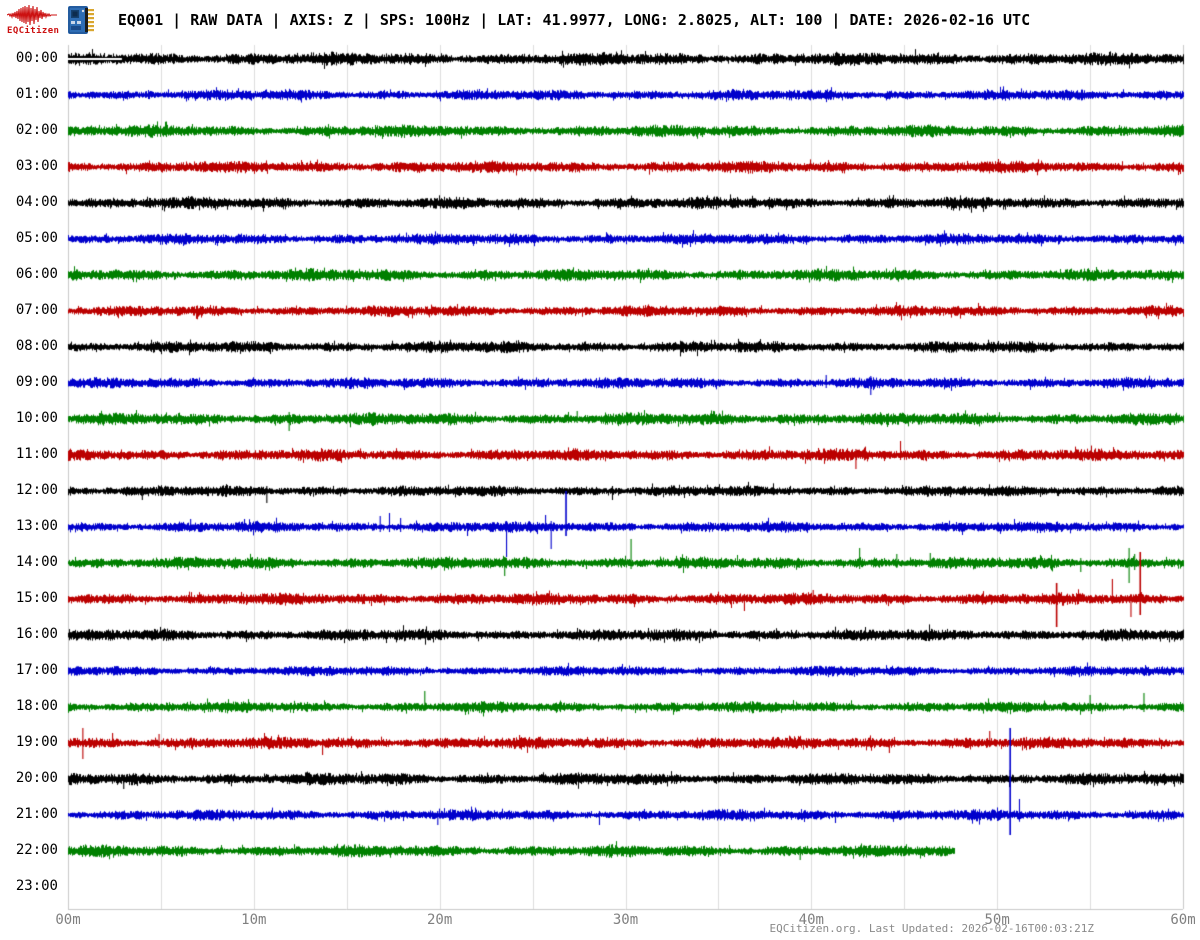 This screenshot has height=940, width=1200. Describe the element at coordinates (36, 310) in the screenshot. I see `hour-label-07:00: 07:00` at that location.